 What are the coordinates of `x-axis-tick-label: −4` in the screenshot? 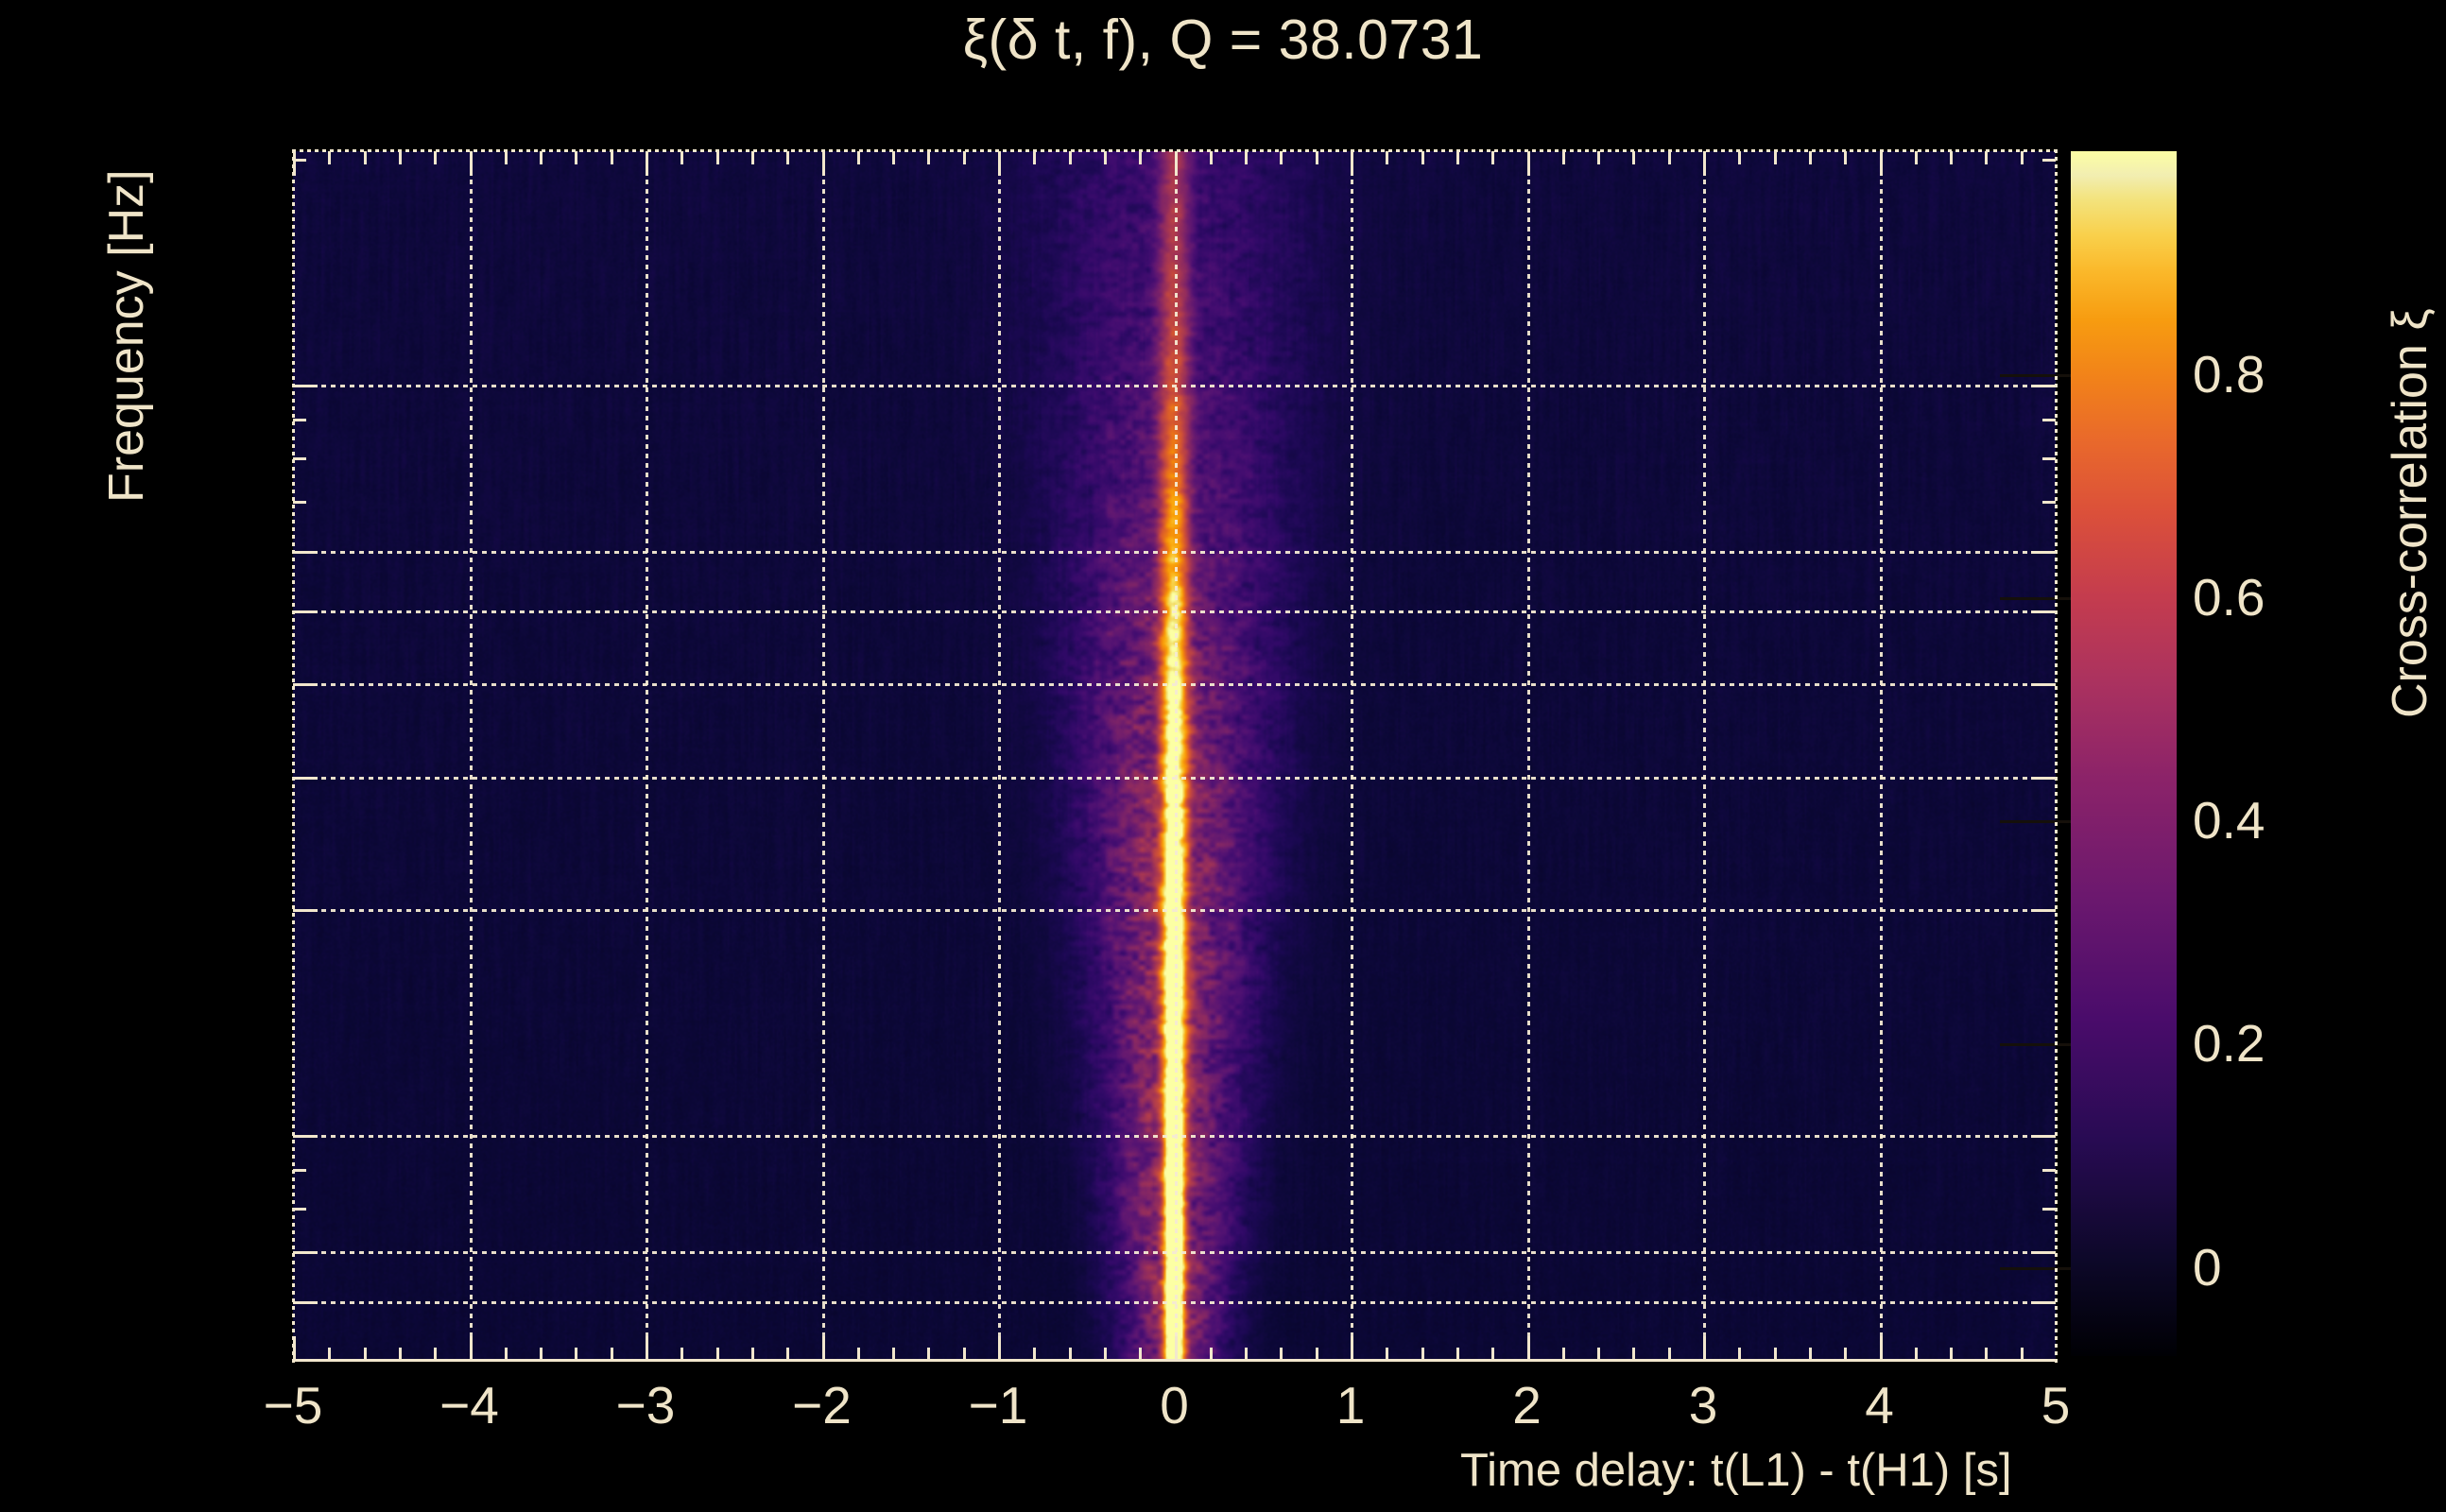 It's located at (469, 1405).